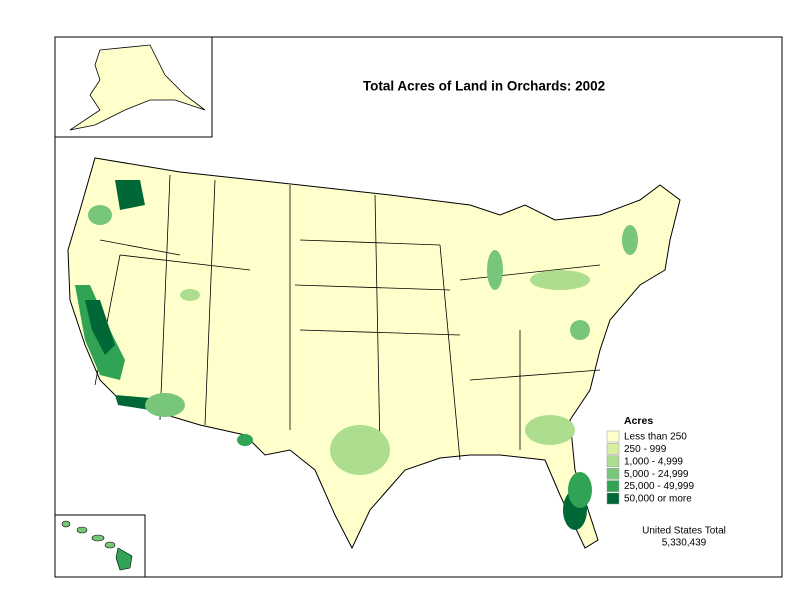  What do you see at coordinates (653, 461) in the screenshot?
I see `legend-label: 1,000 - 4,999` at bounding box center [653, 461].